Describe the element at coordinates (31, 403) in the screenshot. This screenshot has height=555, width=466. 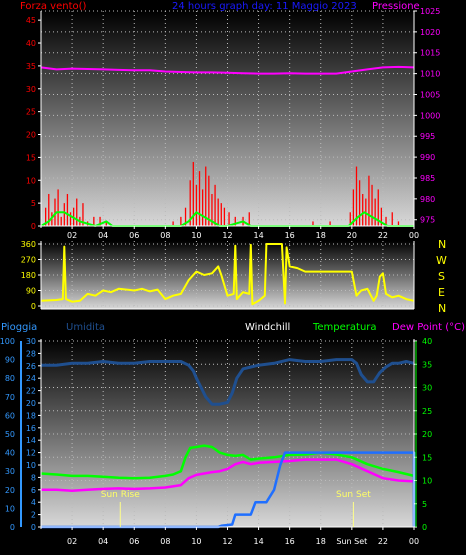
I see `rain-tick-label: 20` at that location.